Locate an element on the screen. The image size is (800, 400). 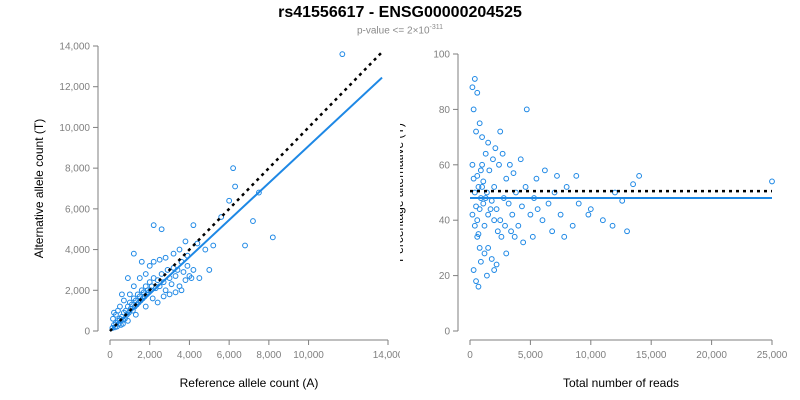
y-tick-label: 100 is located at coordinates (441, 55).